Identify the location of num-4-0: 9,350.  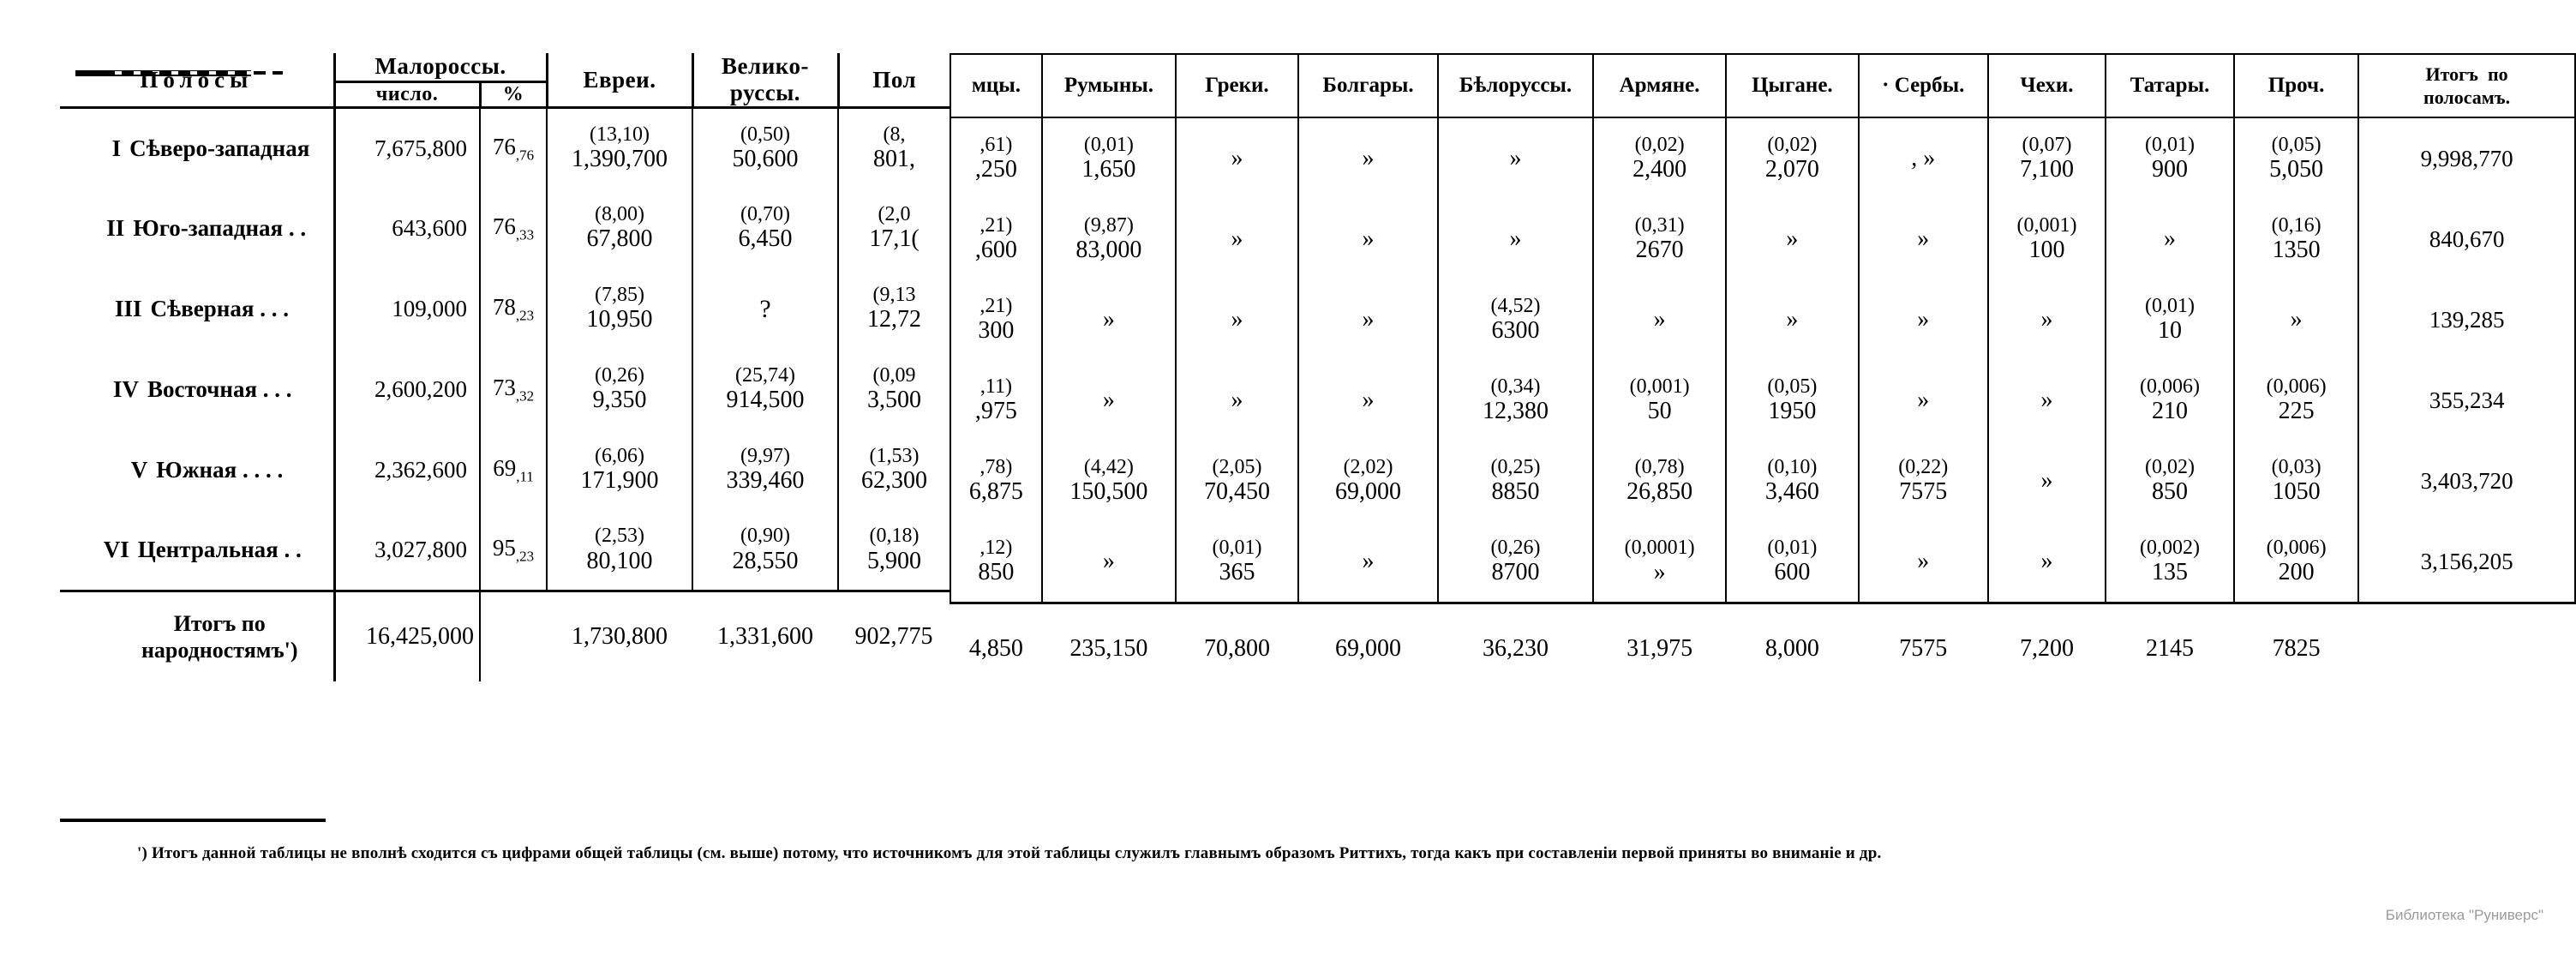
(619, 400).